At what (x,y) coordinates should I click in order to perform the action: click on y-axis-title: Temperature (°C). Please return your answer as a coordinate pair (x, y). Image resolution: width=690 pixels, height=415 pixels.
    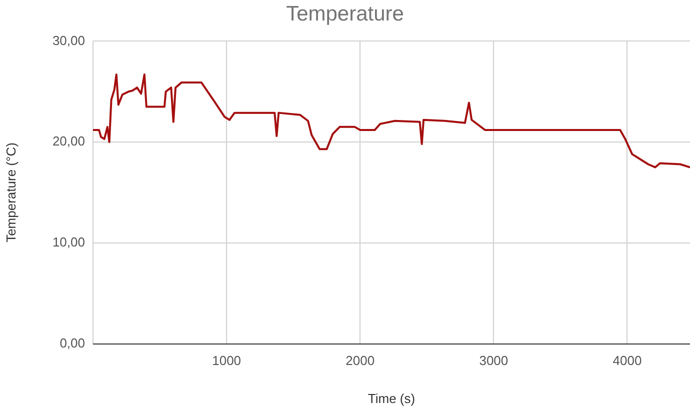
    Looking at the image, I should click on (10, 192).